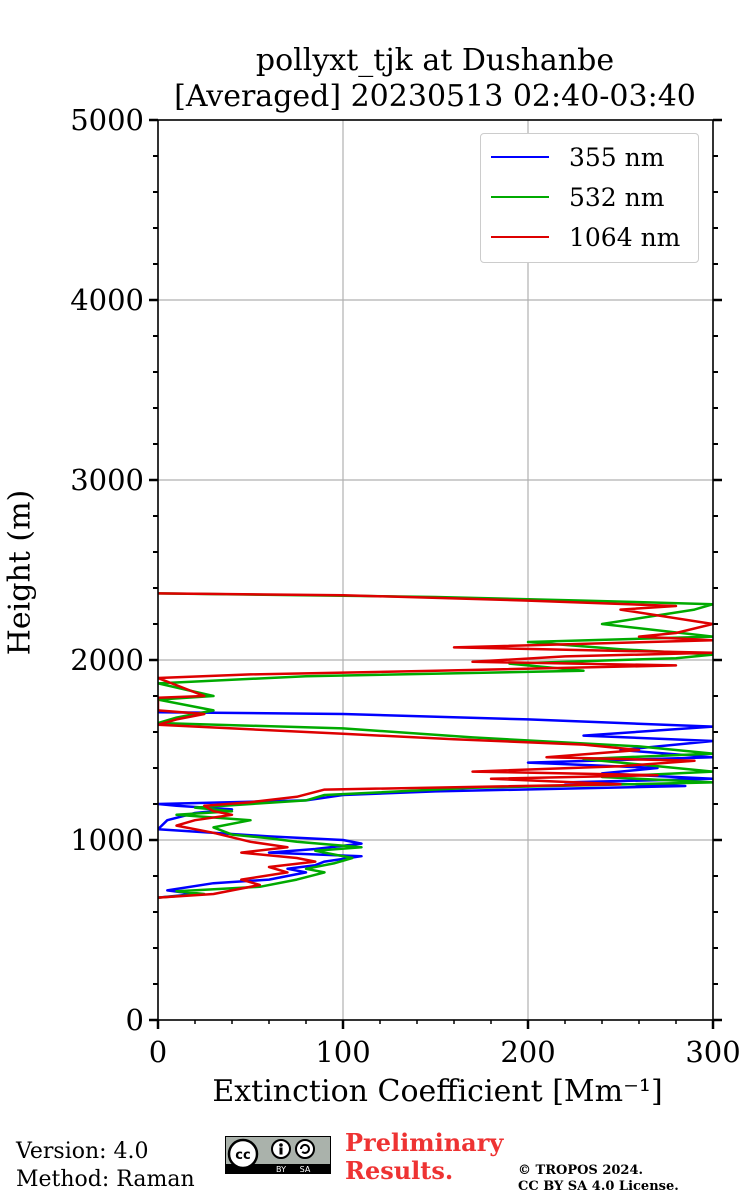 Image resolution: width=750 pixels, height=1200 pixels. I want to click on series-line-355-nm, so click(435, 804).